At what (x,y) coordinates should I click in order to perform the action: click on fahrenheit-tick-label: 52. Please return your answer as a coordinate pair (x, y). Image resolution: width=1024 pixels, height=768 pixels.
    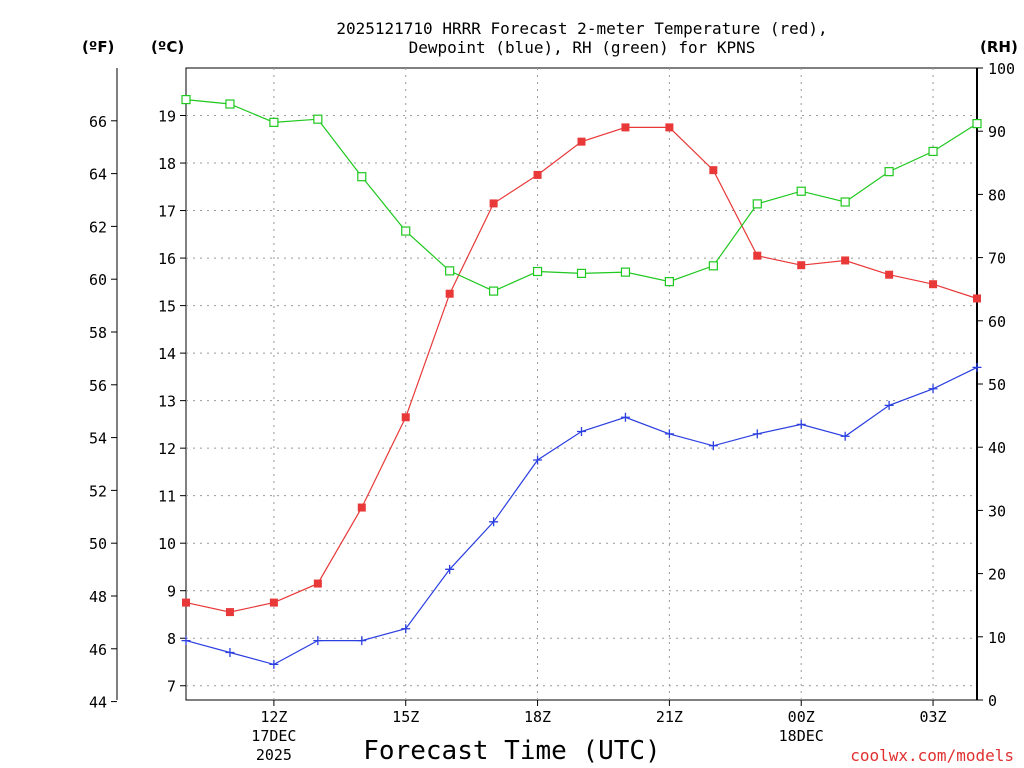
    Looking at the image, I should click on (98, 491).